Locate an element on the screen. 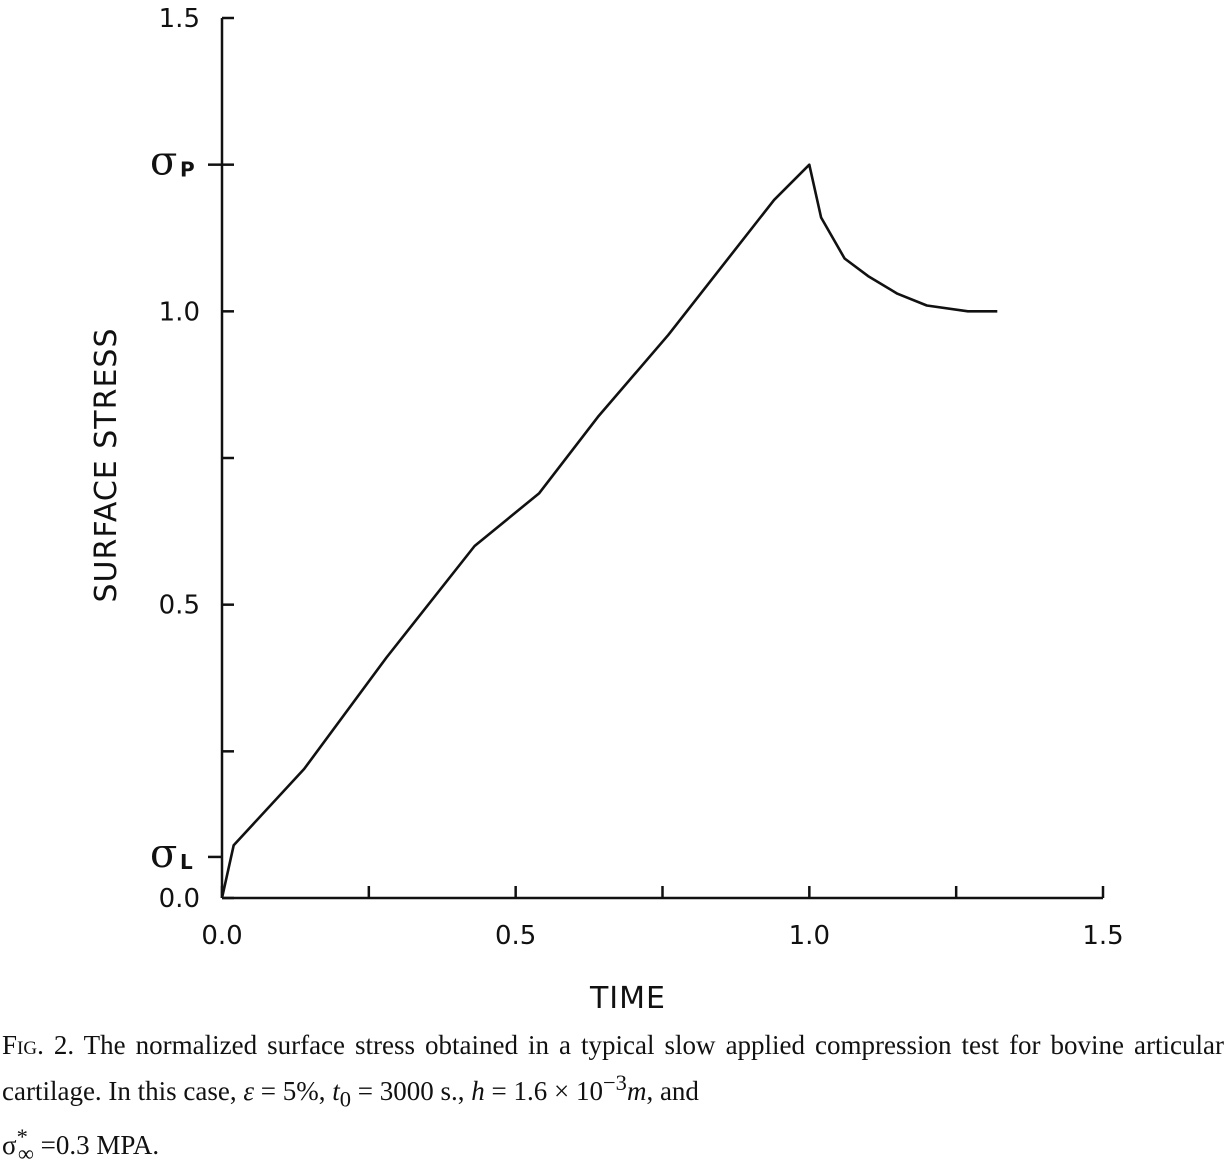 The width and height of the screenshot is (1227, 1173). m-symbol: m is located at coordinates (636, 1091).